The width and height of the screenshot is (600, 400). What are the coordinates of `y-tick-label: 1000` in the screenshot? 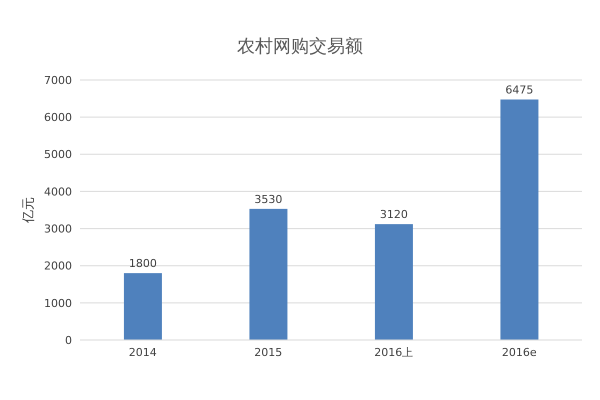 It's located at (58, 303).